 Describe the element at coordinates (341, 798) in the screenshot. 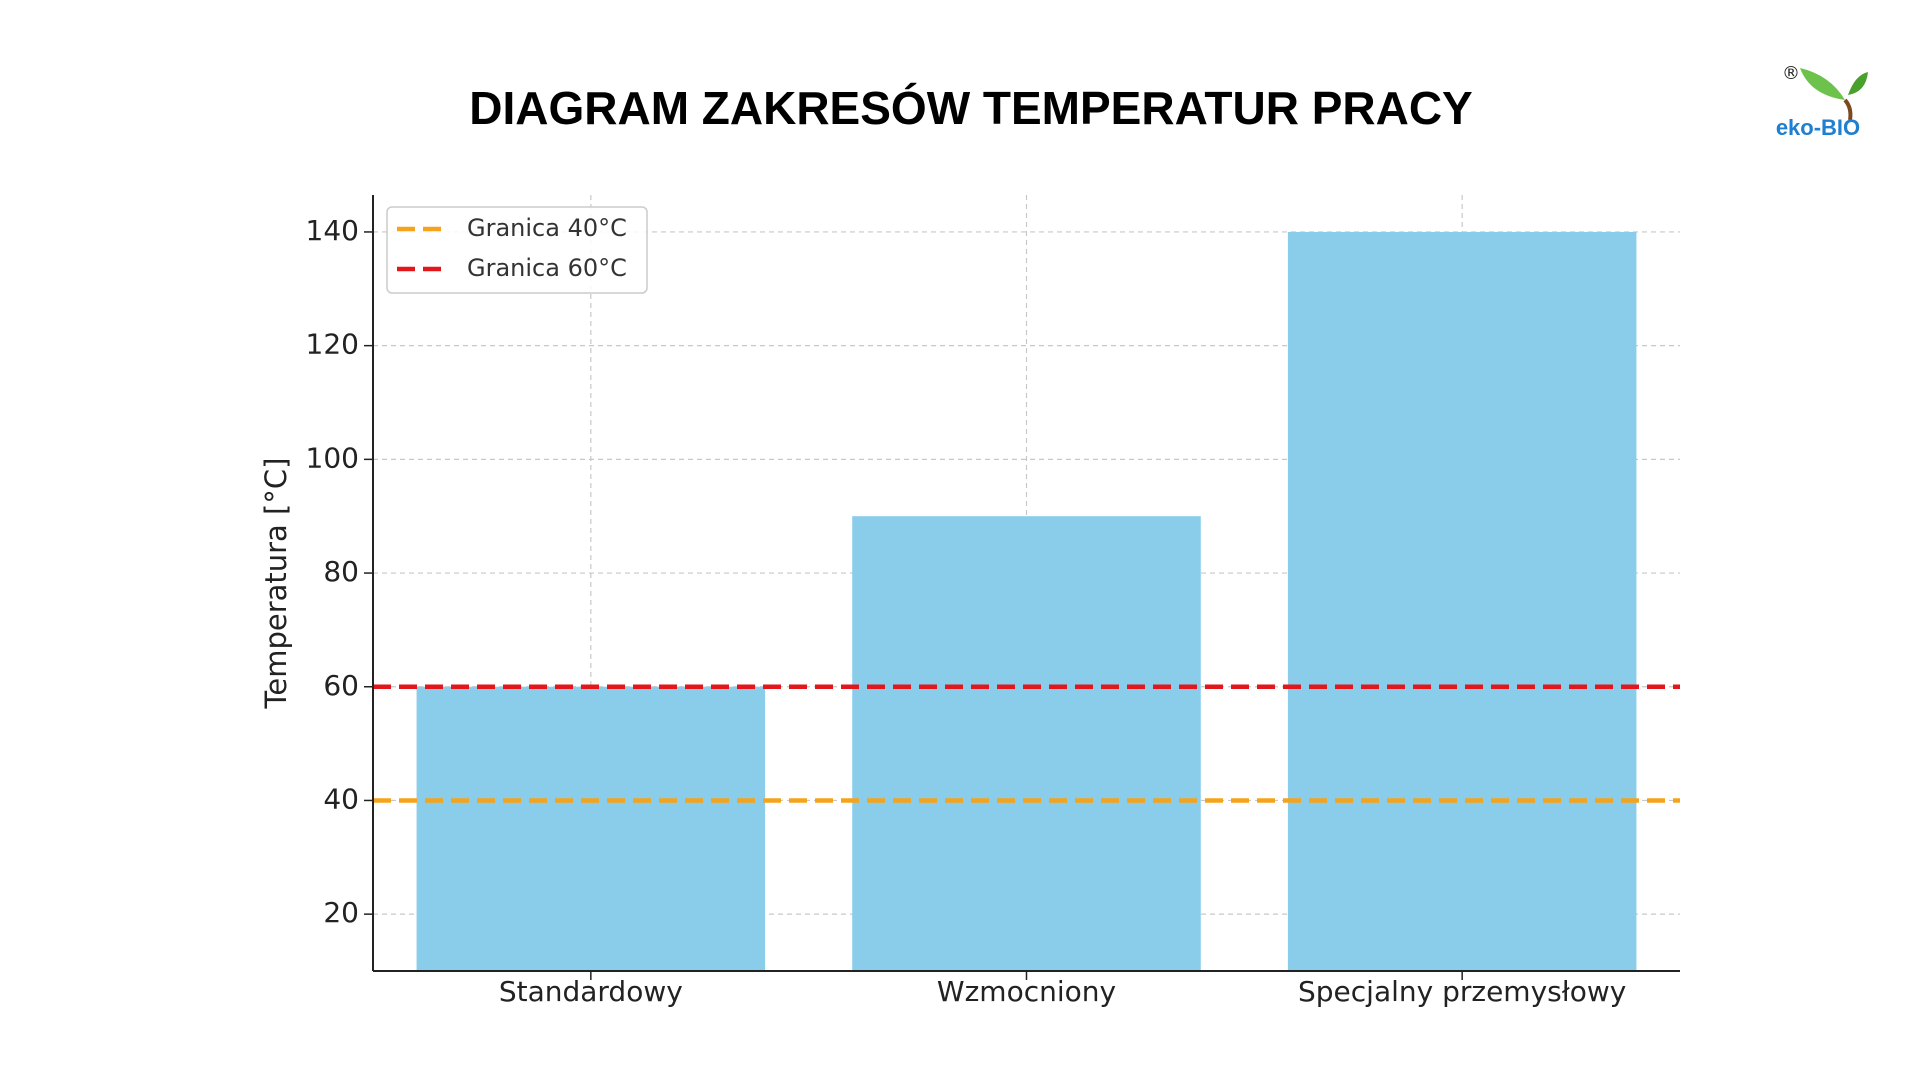

I see `y-tick-label: 40` at that location.